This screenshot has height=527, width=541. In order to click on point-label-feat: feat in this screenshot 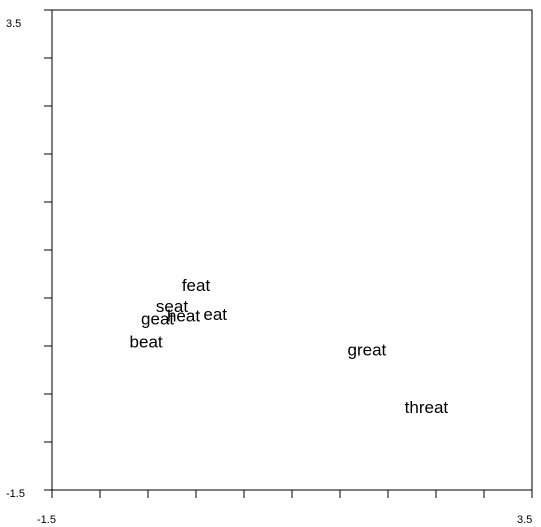, I will do `click(196, 285)`.